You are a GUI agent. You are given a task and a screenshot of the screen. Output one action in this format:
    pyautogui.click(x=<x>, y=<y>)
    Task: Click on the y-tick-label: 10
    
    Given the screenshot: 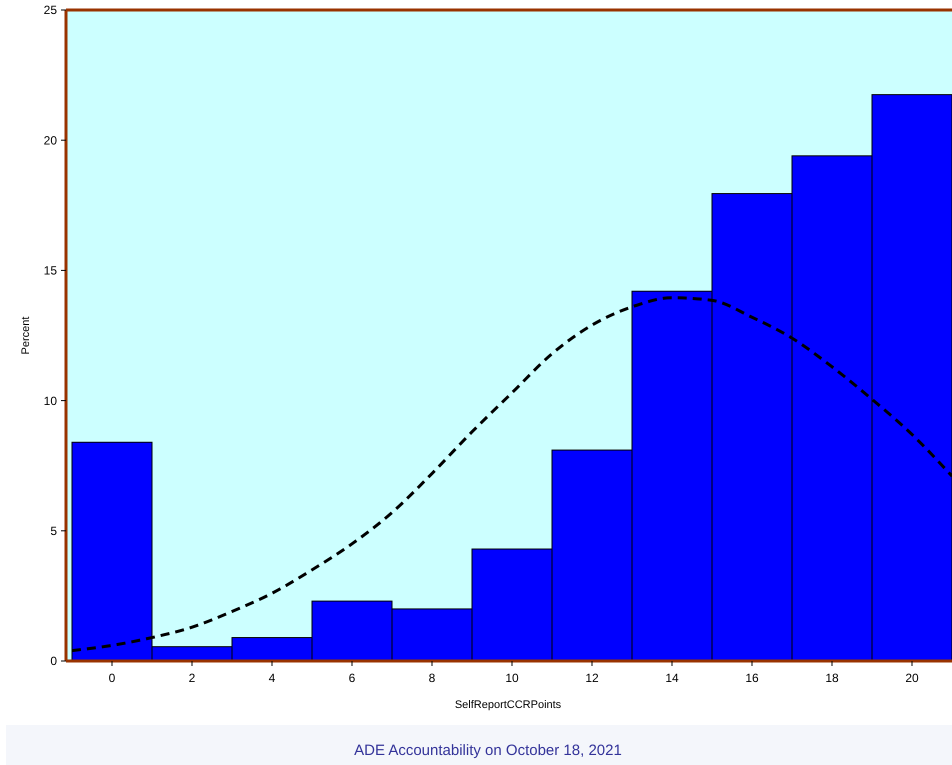 What is the action you would take?
    pyautogui.click(x=51, y=401)
    